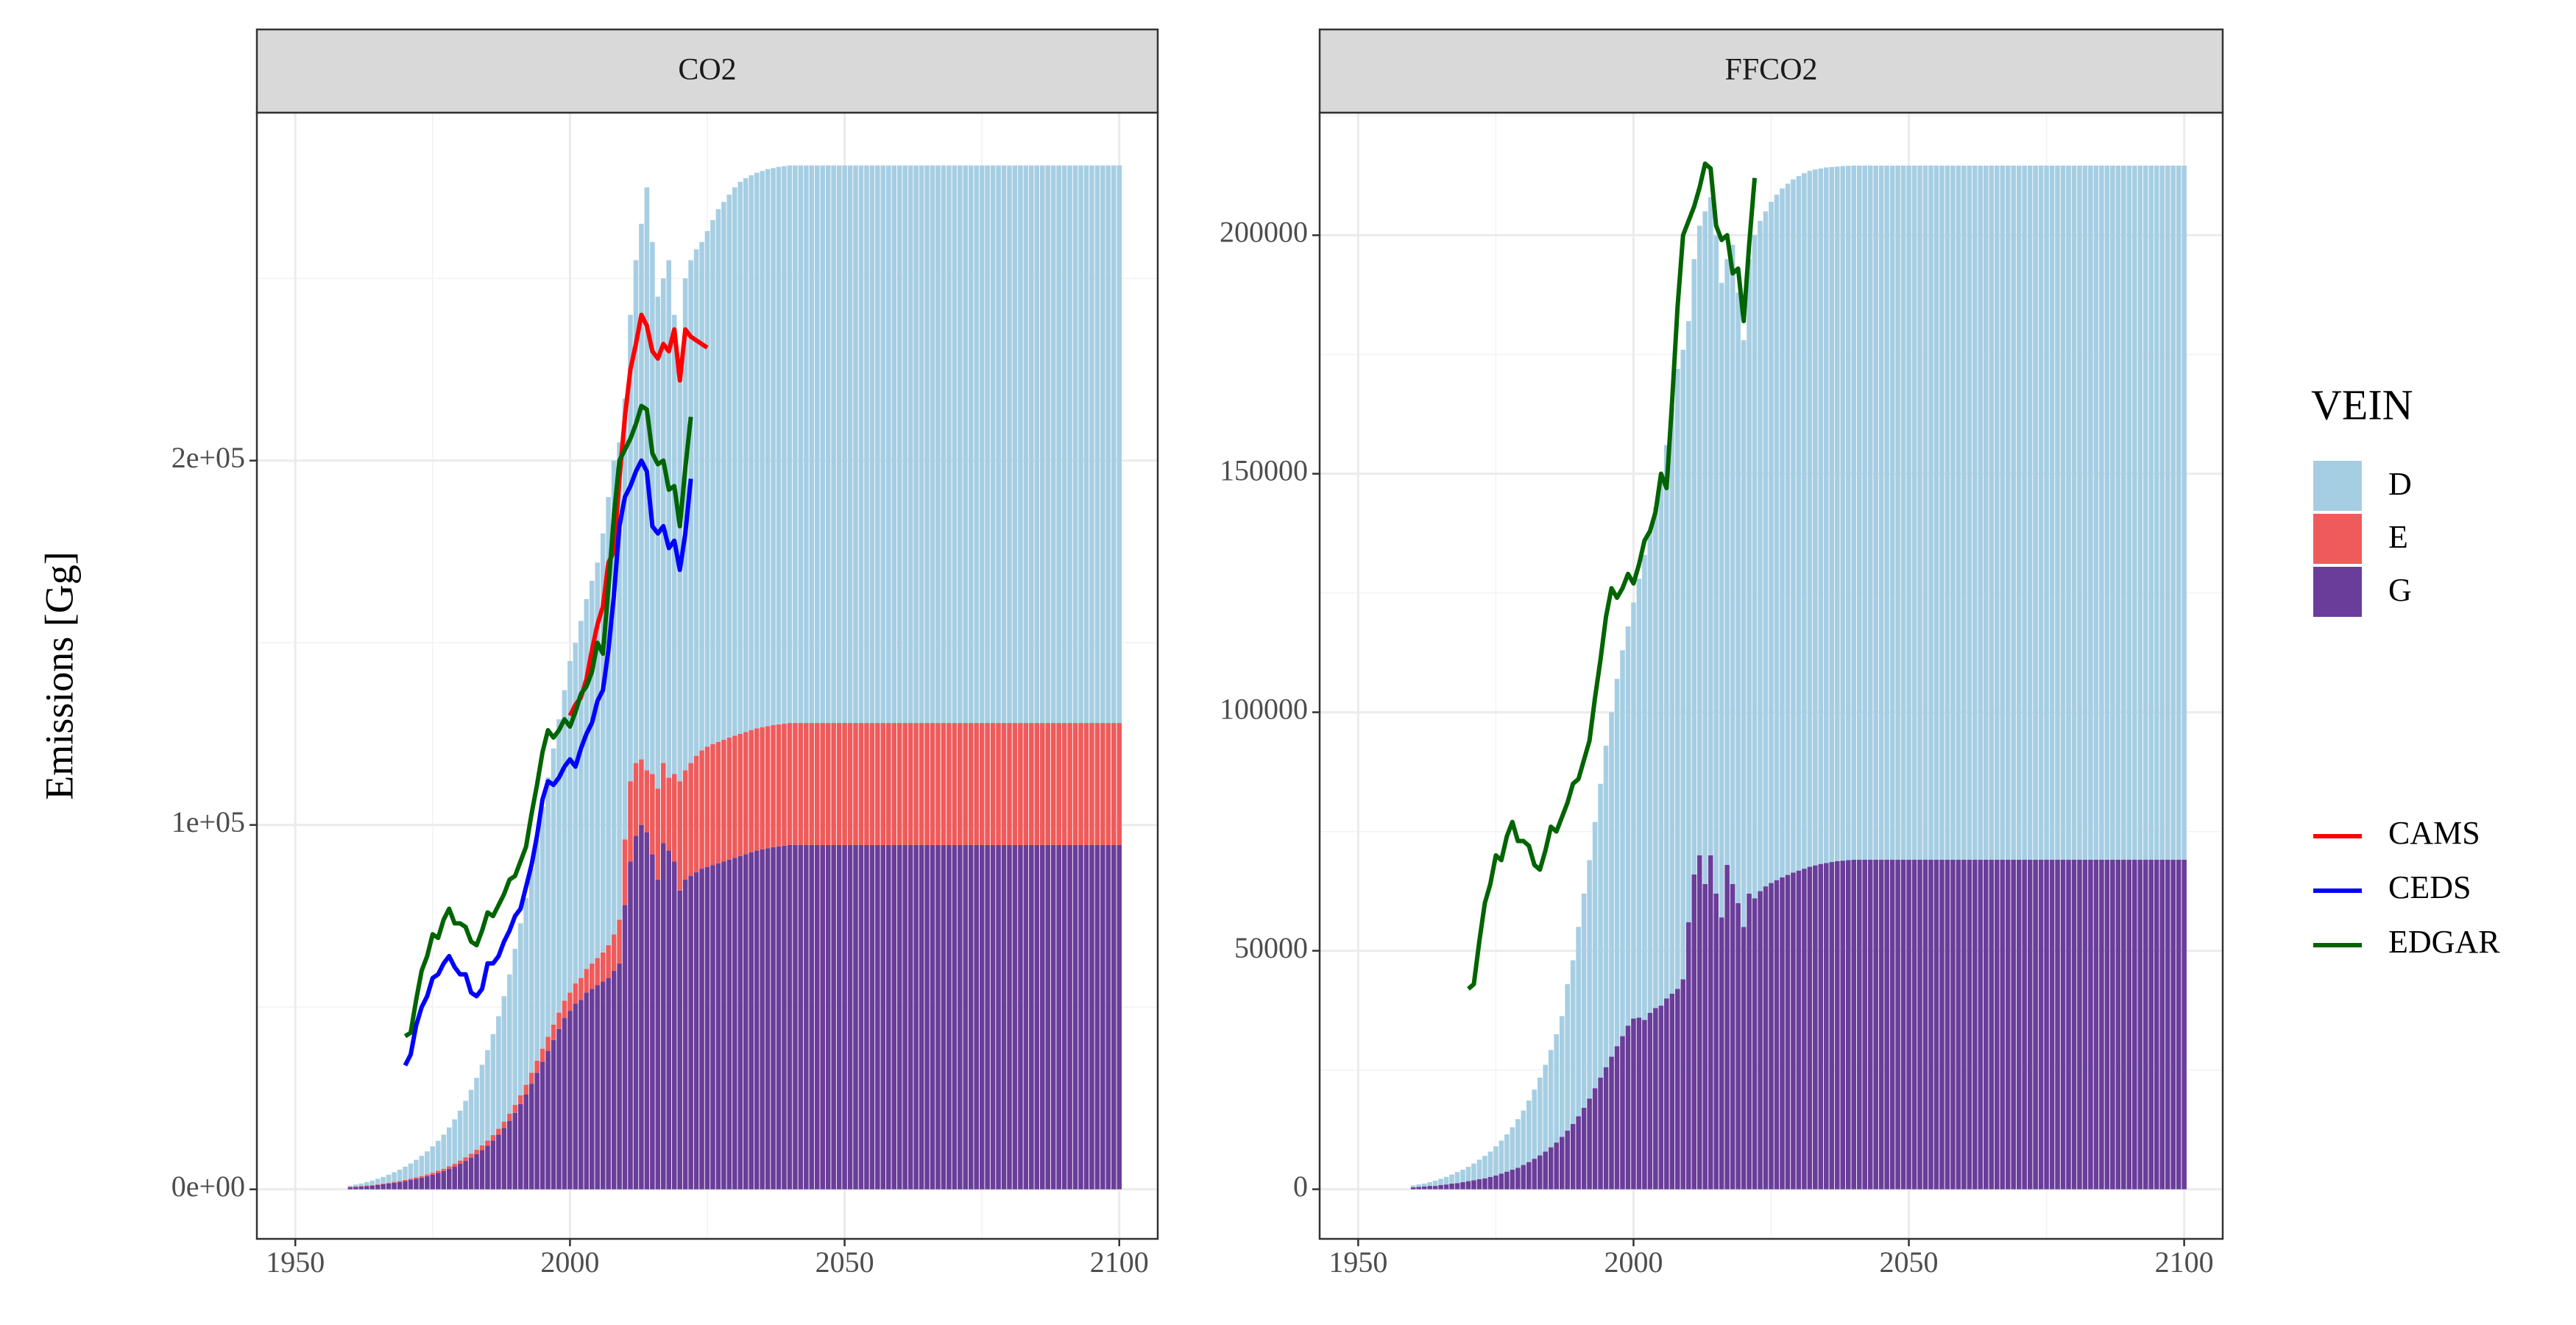 The height and width of the screenshot is (1325, 2576). Describe the element at coordinates (2444, 942) in the screenshot. I see `legend-label: EDGAR` at that location.